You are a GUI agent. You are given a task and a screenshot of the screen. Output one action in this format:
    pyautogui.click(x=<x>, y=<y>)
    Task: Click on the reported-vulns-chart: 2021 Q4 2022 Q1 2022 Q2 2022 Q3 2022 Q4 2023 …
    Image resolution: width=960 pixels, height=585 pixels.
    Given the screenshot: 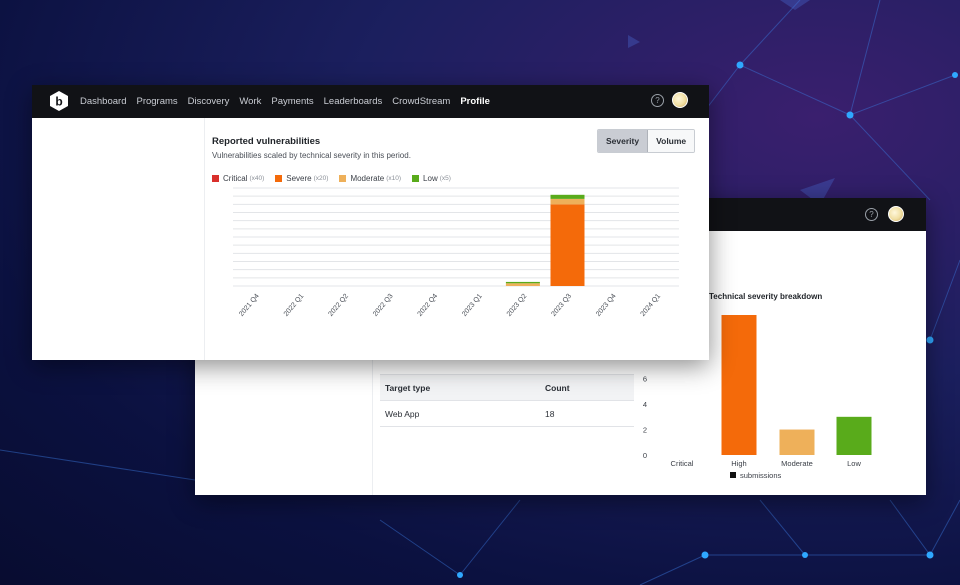 What is the action you would take?
    pyautogui.click(x=456, y=252)
    